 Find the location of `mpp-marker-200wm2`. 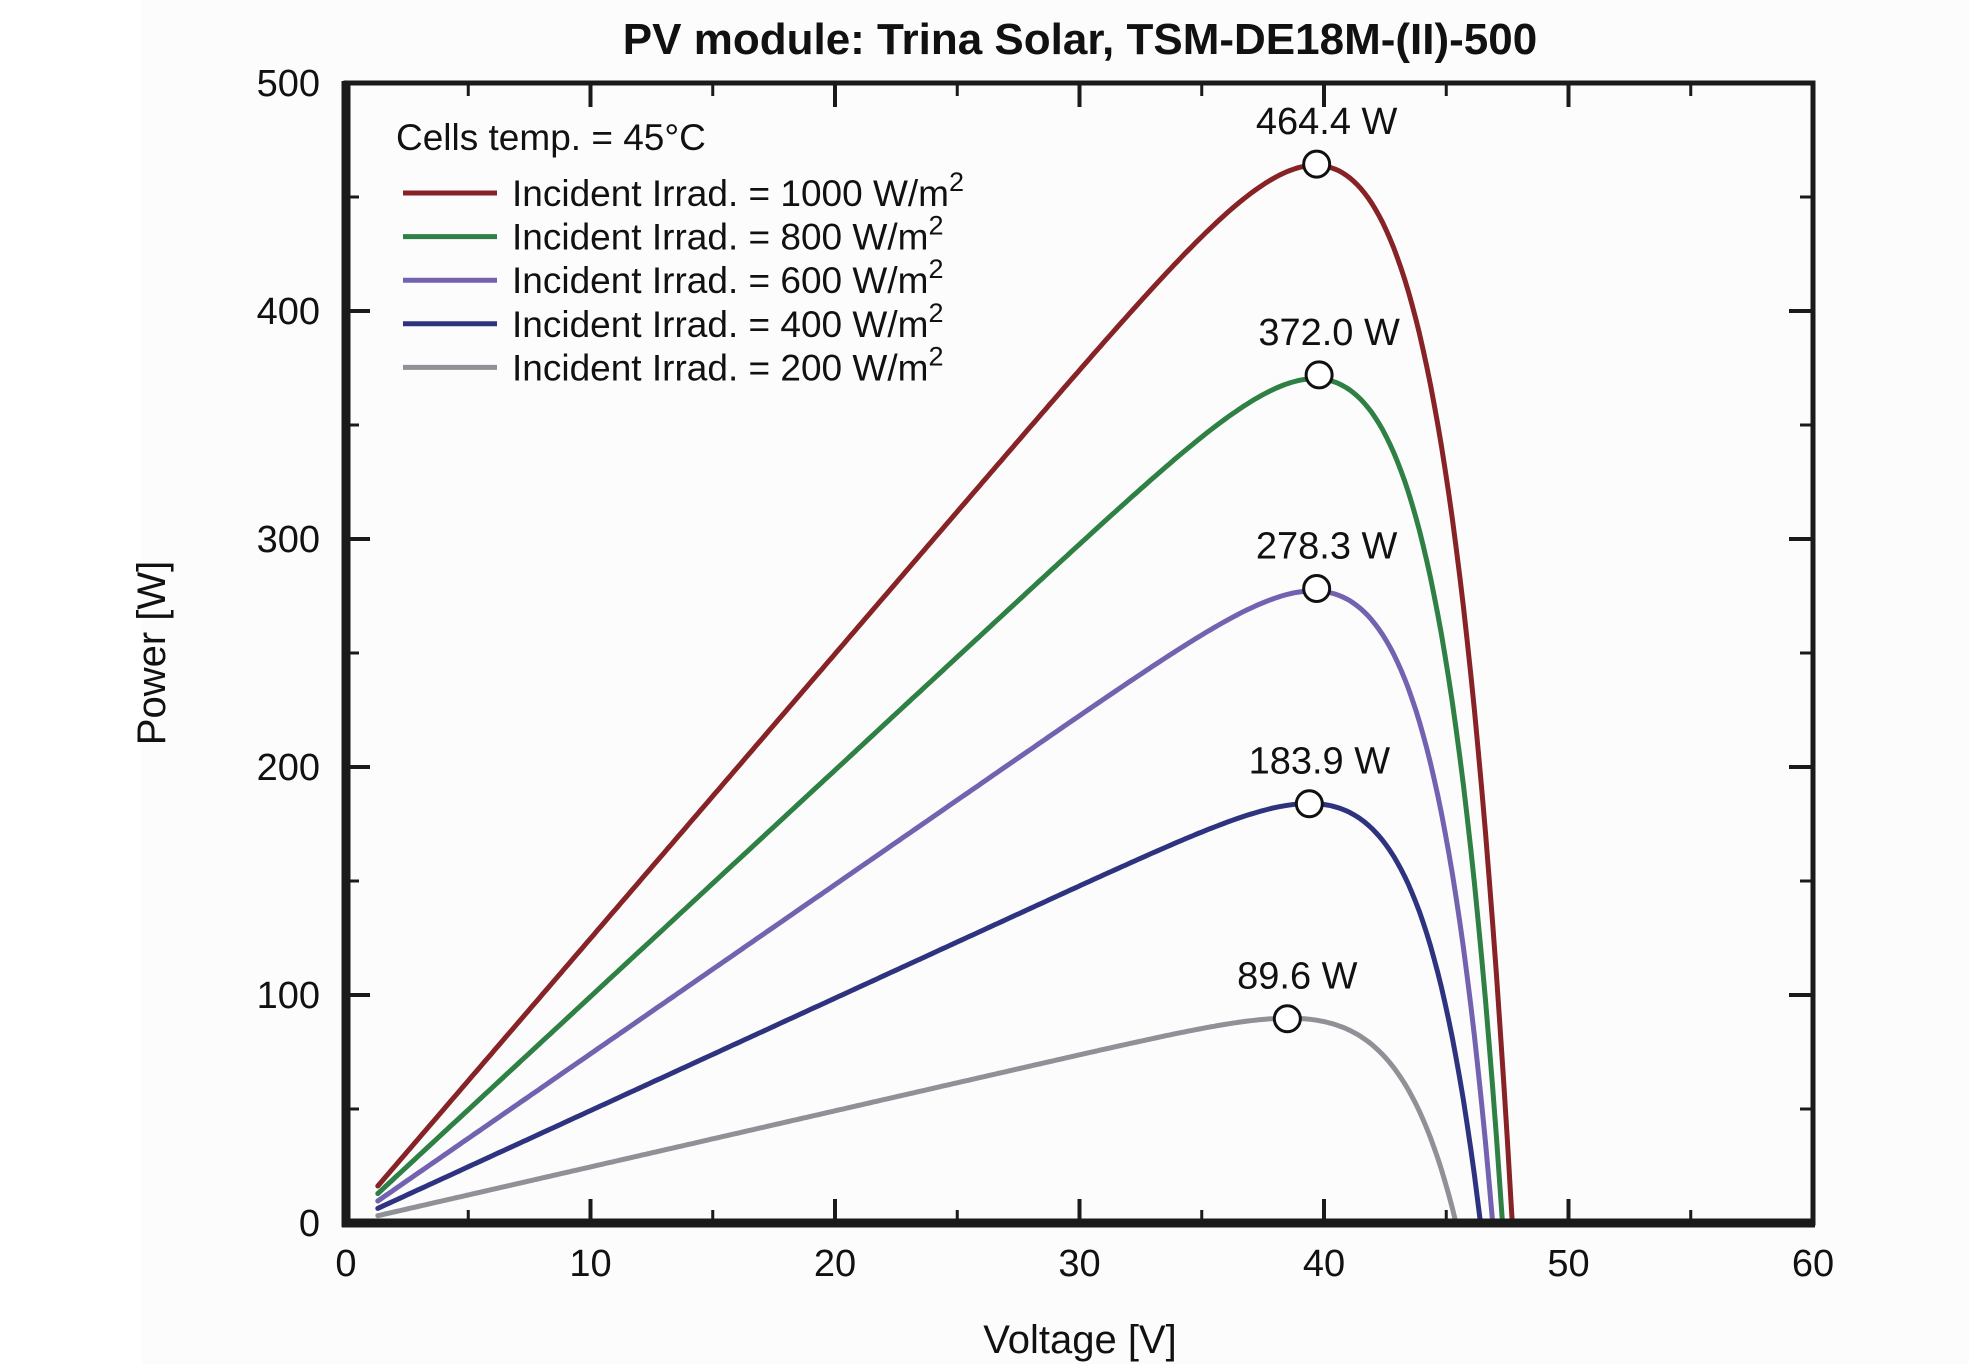

mpp-marker-200wm2 is located at coordinates (1287, 1019).